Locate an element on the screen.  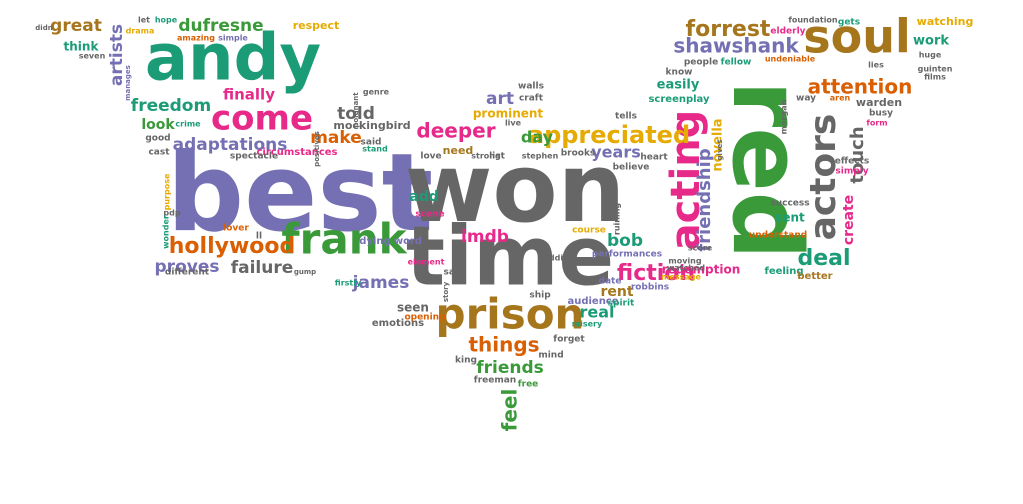
cloud-word-easily: easily is located at coordinates (678, 85).